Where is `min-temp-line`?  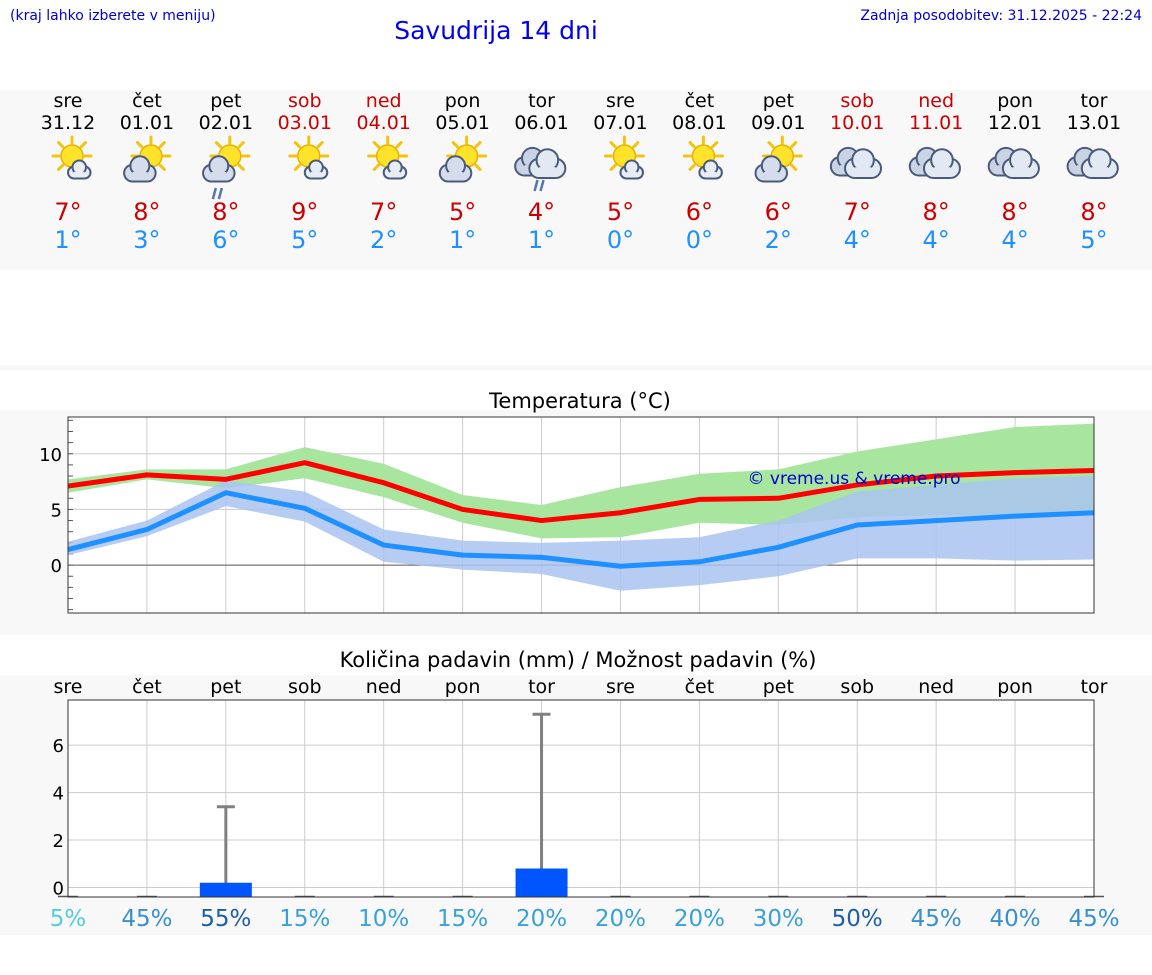 min-temp-line is located at coordinates (581, 529).